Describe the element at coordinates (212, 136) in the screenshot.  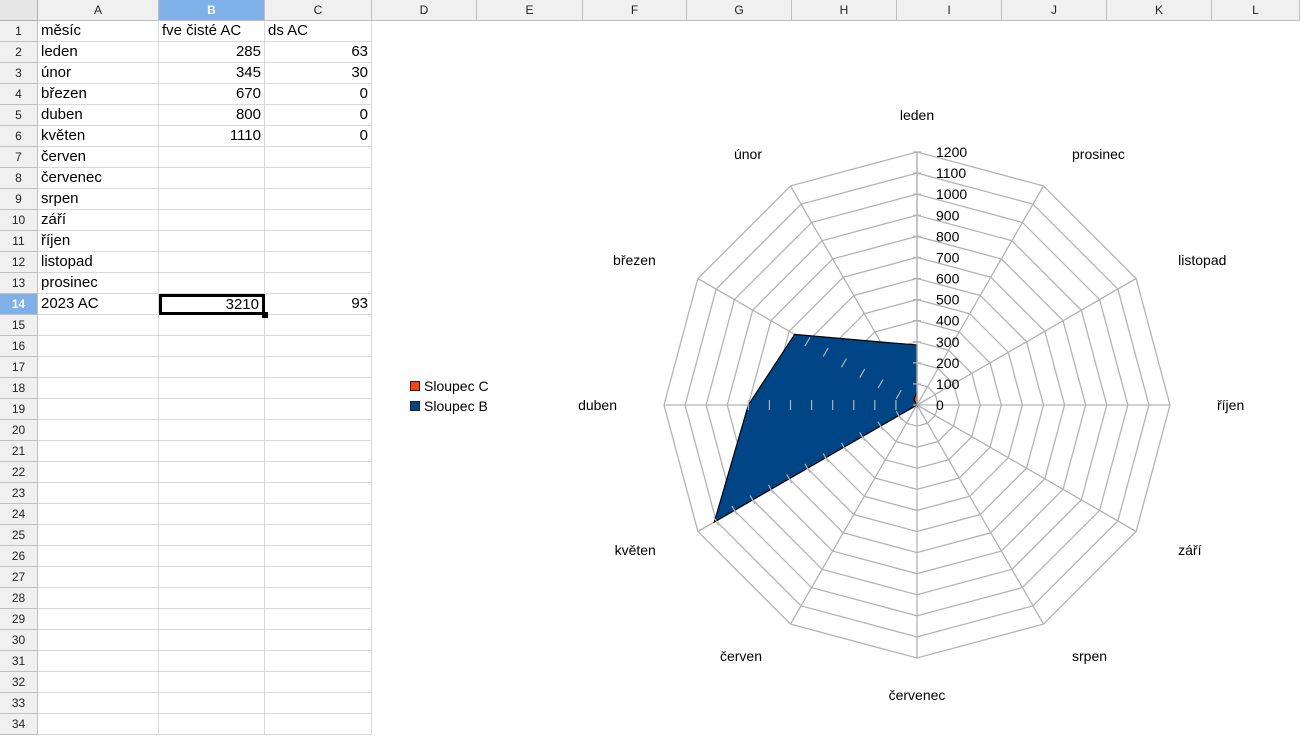
I see `cell-b6: 1110` at that location.